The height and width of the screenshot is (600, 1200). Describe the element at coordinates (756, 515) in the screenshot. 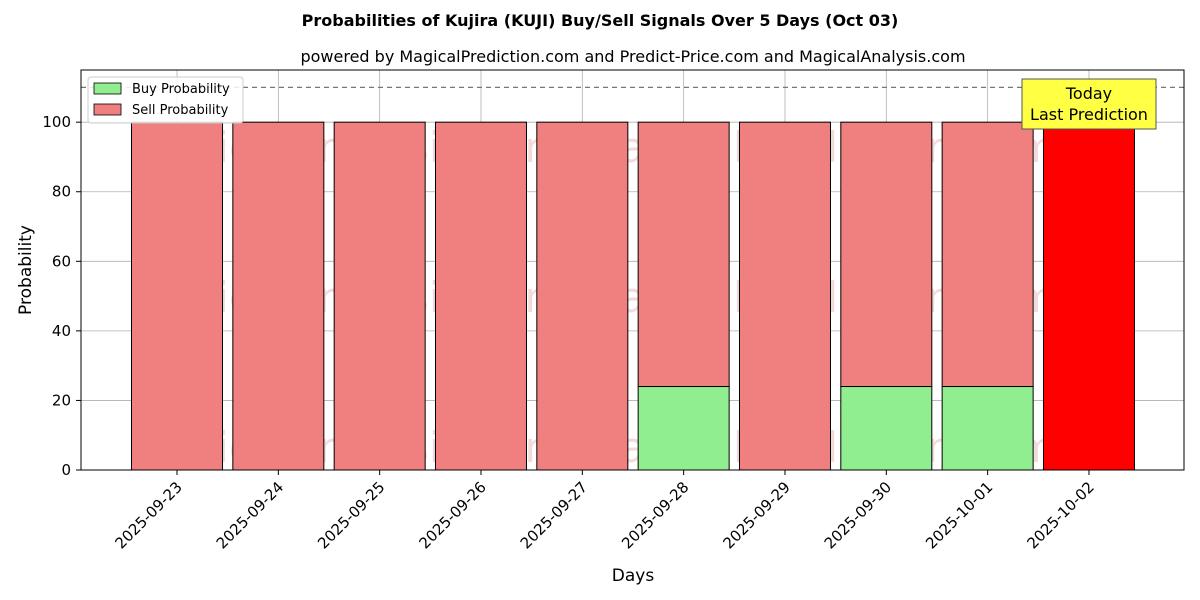

I see `x-tick-label: 2025-09-29` at that location.